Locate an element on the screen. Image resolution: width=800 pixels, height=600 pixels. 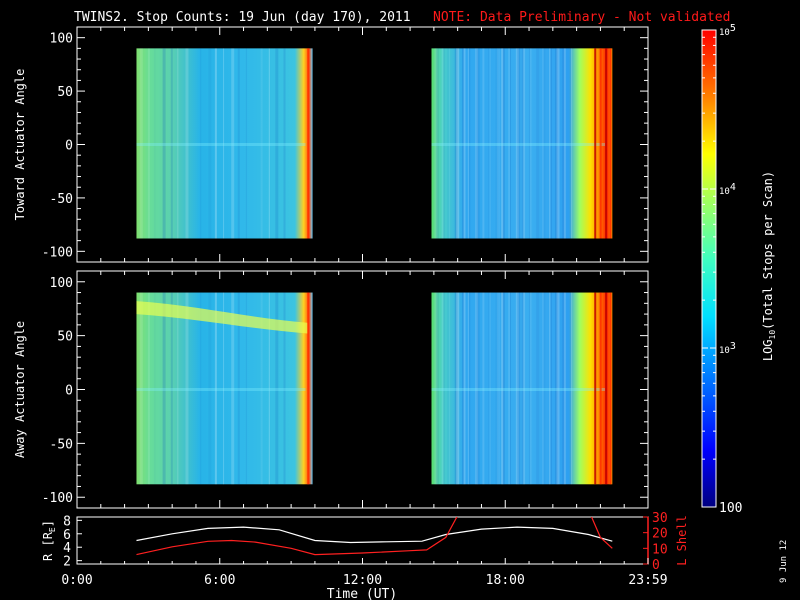
r-tick-label: 2 is located at coordinates (67, 562).